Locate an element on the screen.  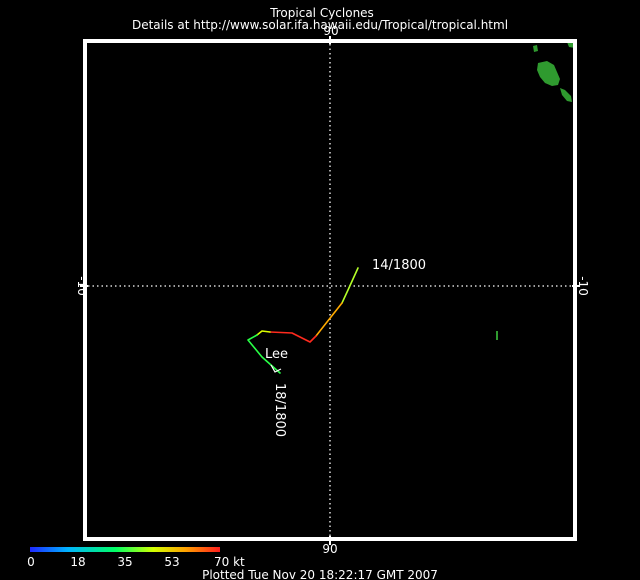
lon-label-top: 90 is located at coordinates (330, 31).